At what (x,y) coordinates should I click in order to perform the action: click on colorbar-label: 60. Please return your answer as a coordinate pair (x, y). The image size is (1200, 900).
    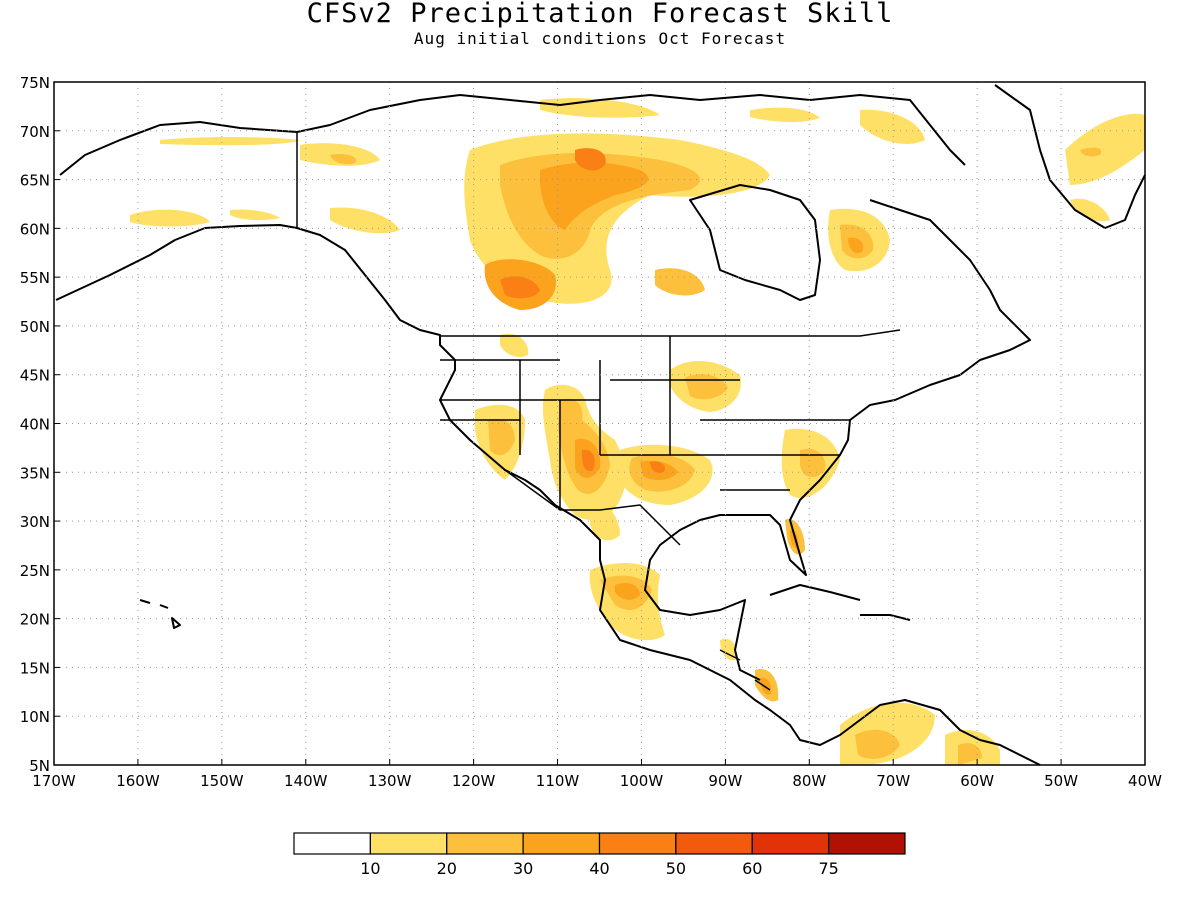
    Looking at the image, I should click on (752, 868).